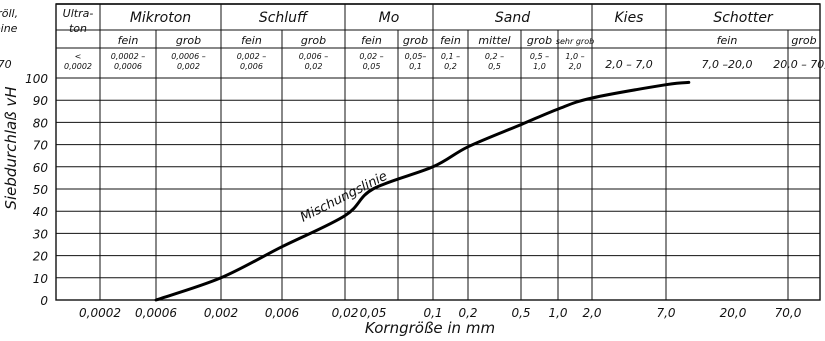  I want to click on size-range: 1,0, so click(539, 66).